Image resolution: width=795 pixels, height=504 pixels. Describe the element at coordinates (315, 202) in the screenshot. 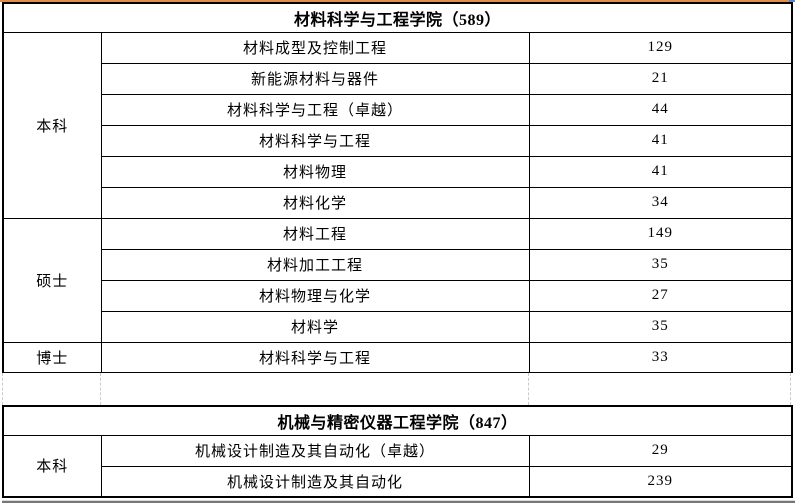

I see `subject-cell: 材料化学` at that location.